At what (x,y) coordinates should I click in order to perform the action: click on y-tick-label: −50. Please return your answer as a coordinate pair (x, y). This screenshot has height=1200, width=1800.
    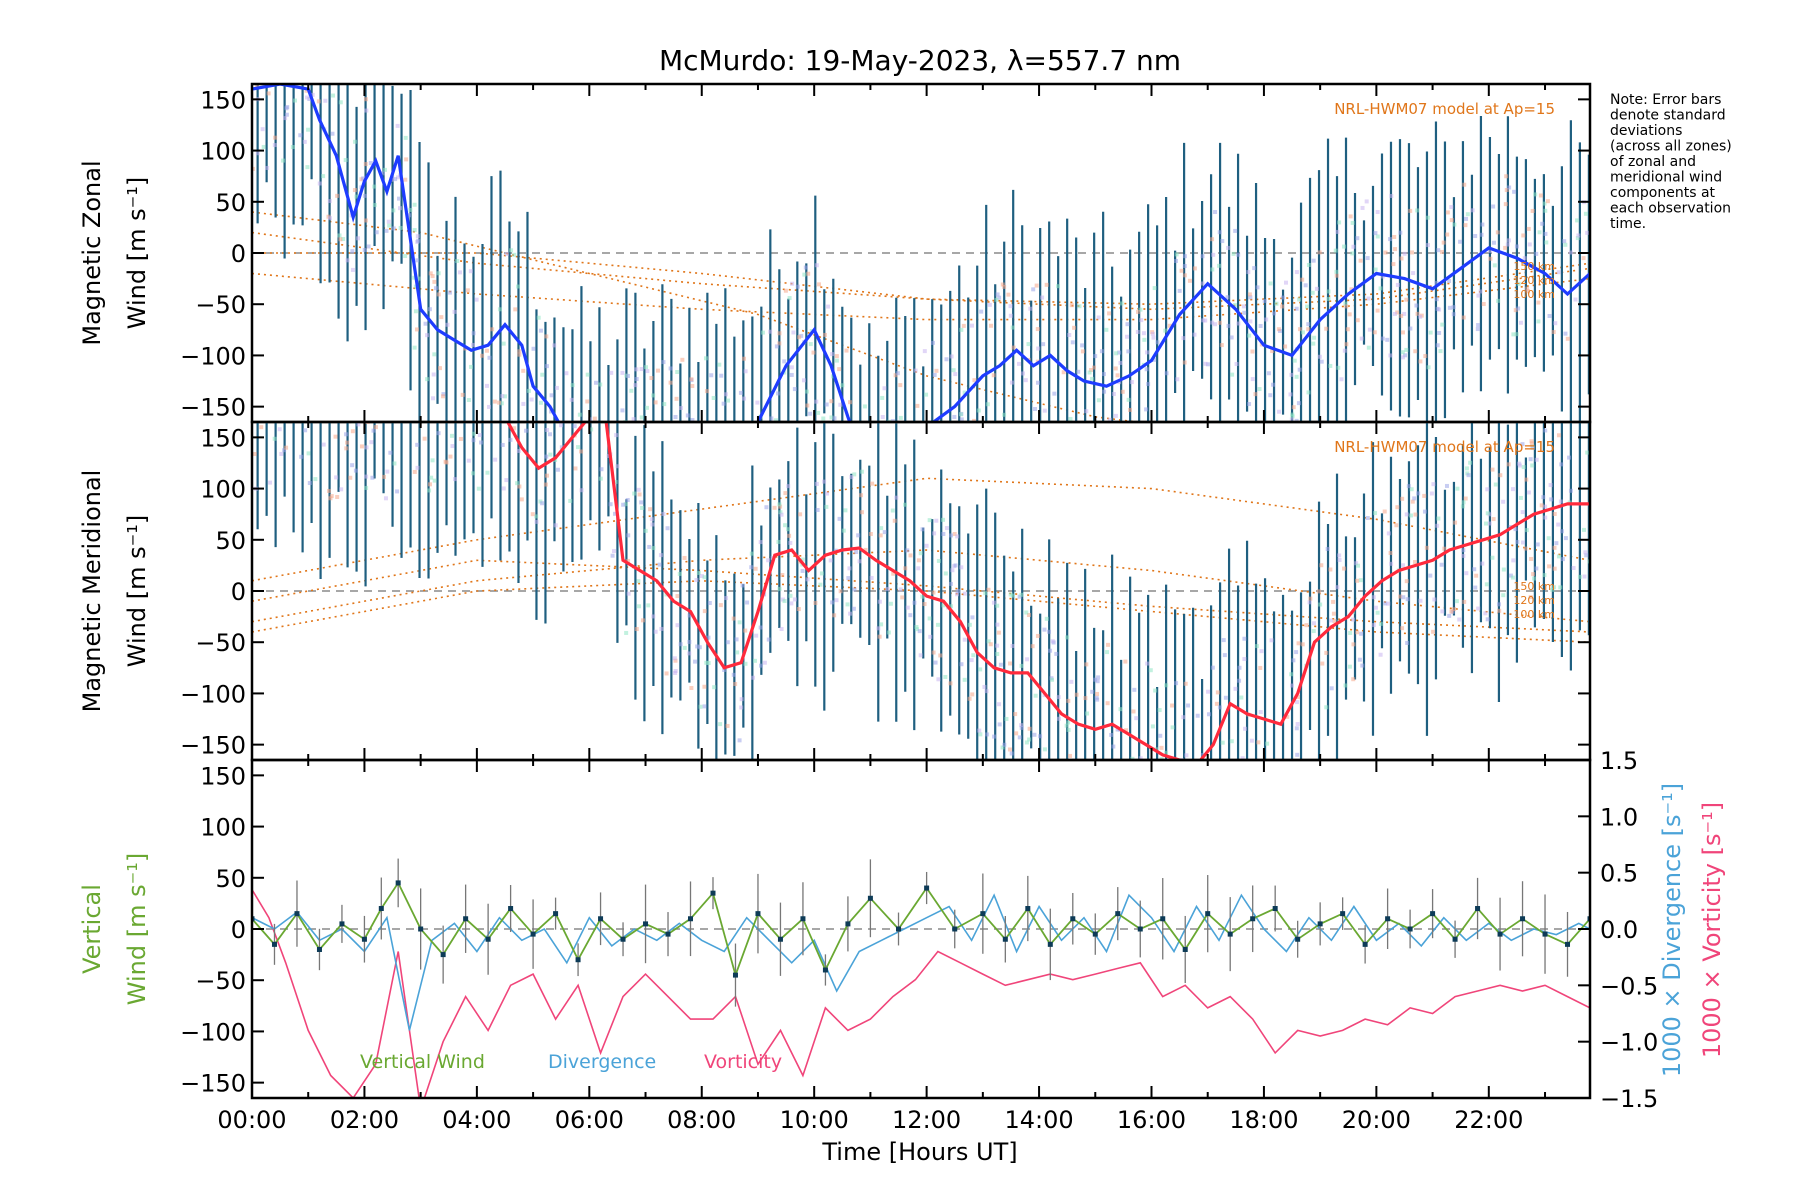
    Looking at the image, I should click on (220, 981).